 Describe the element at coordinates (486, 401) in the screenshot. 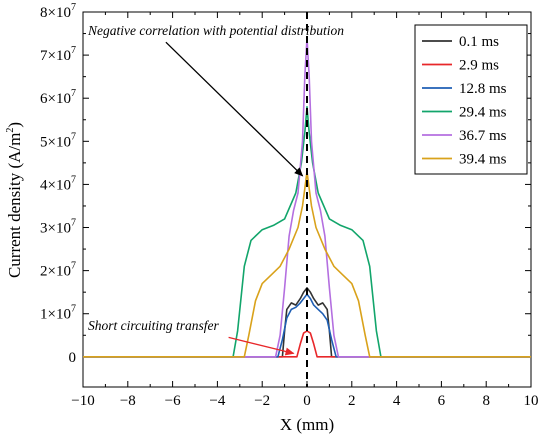

I see `x-tick-label: 8` at that location.